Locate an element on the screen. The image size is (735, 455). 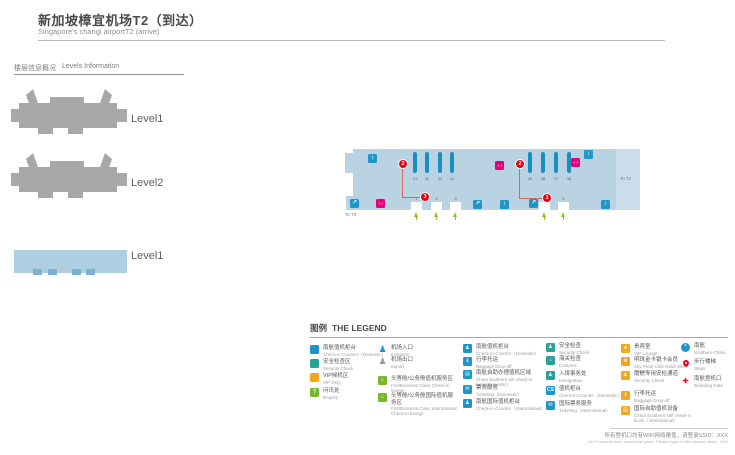
legend-entry-label-zh: 海关检查 is located at coordinates (570, 359).